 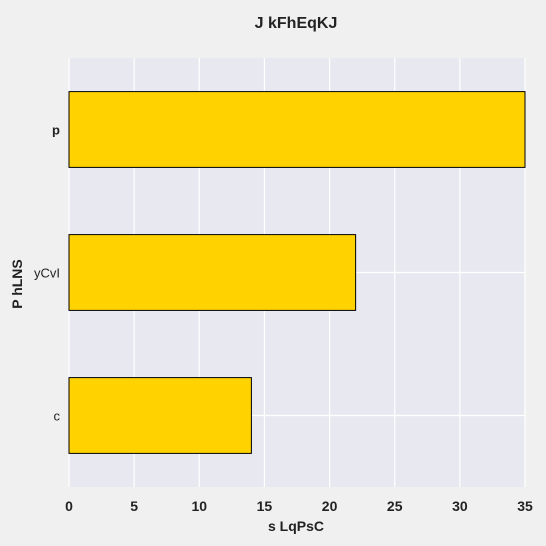 What do you see at coordinates (17, 284) in the screenshot?
I see `y-axis-label: P hLNS` at bounding box center [17, 284].